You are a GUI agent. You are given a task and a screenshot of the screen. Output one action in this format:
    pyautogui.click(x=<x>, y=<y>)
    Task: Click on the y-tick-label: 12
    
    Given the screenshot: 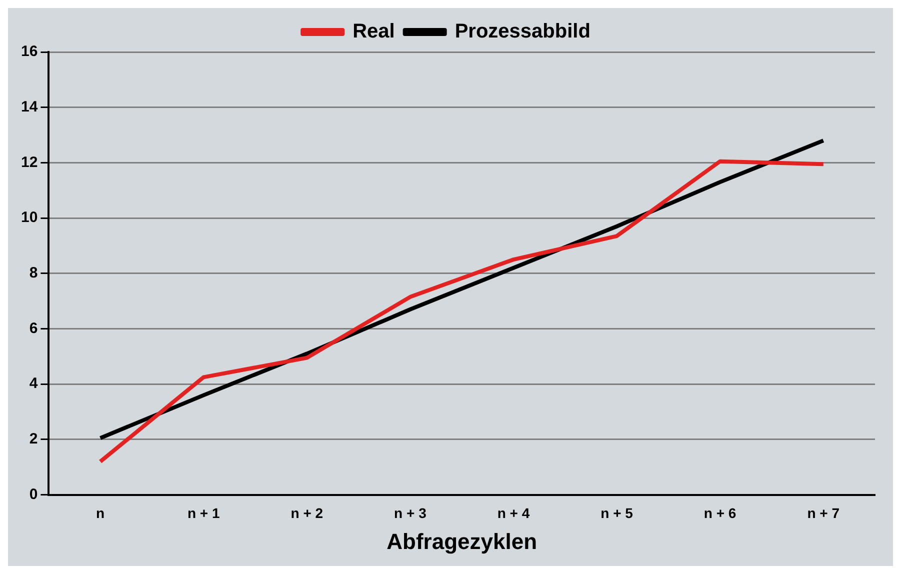 What is the action you would take?
    pyautogui.click(x=29, y=162)
    